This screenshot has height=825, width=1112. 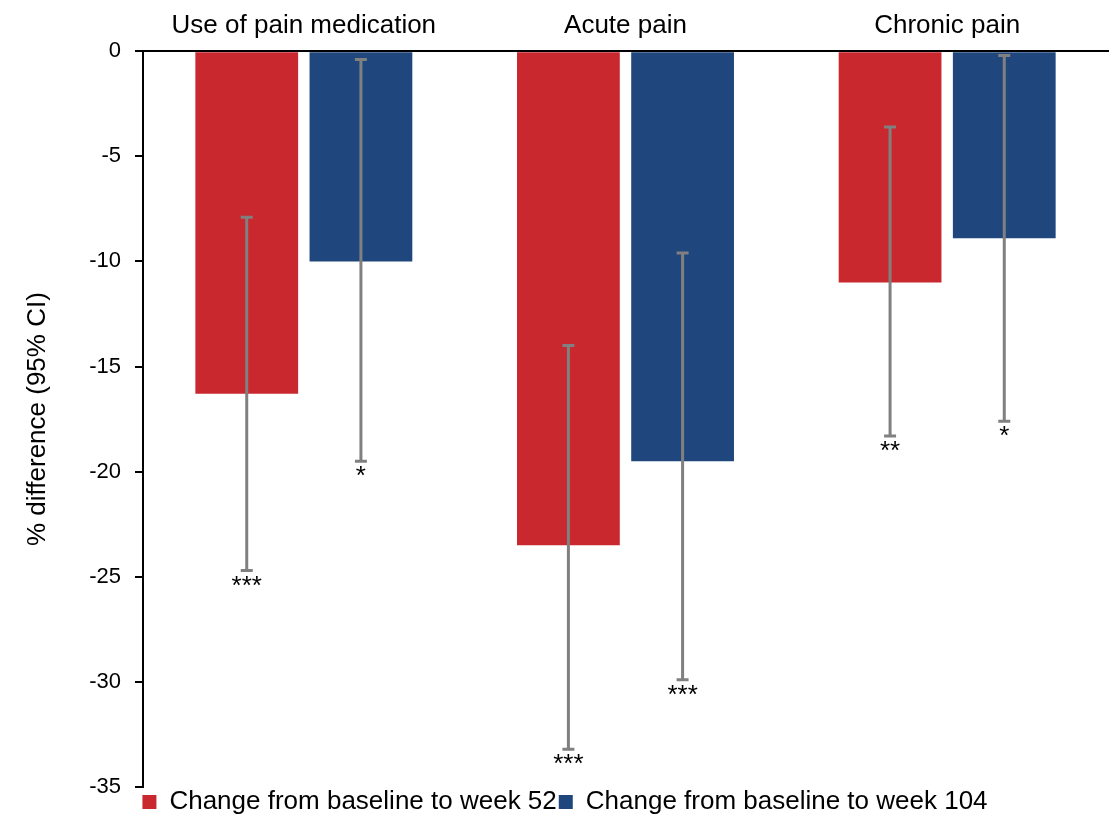 I want to click on y-tick-label: -15, so click(x=105, y=365).